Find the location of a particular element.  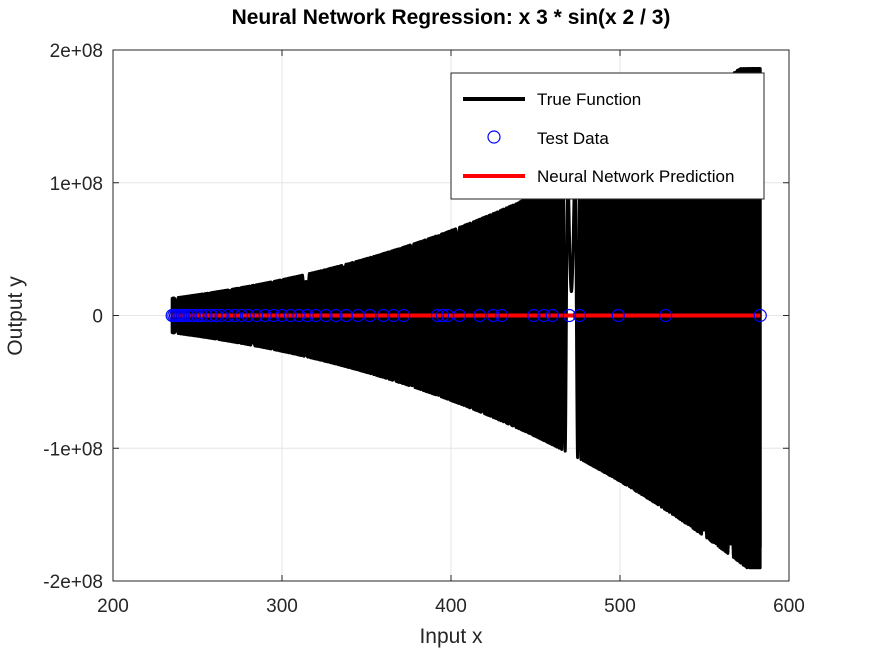

y-tick-label: 1e+08 is located at coordinates (76, 184).